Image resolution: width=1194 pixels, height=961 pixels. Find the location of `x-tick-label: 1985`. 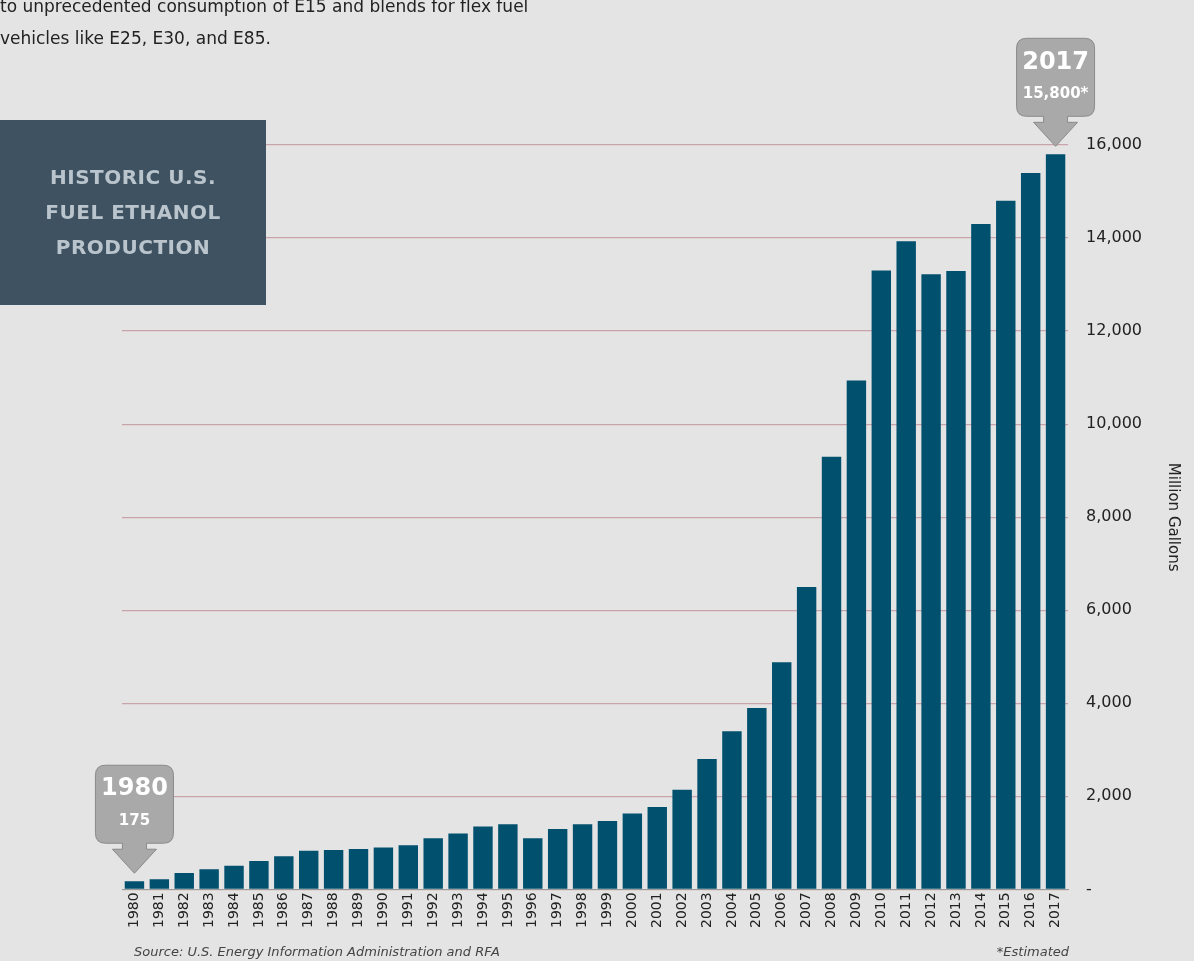

x-tick-label: 1985 is located at coordinates (257, 910).